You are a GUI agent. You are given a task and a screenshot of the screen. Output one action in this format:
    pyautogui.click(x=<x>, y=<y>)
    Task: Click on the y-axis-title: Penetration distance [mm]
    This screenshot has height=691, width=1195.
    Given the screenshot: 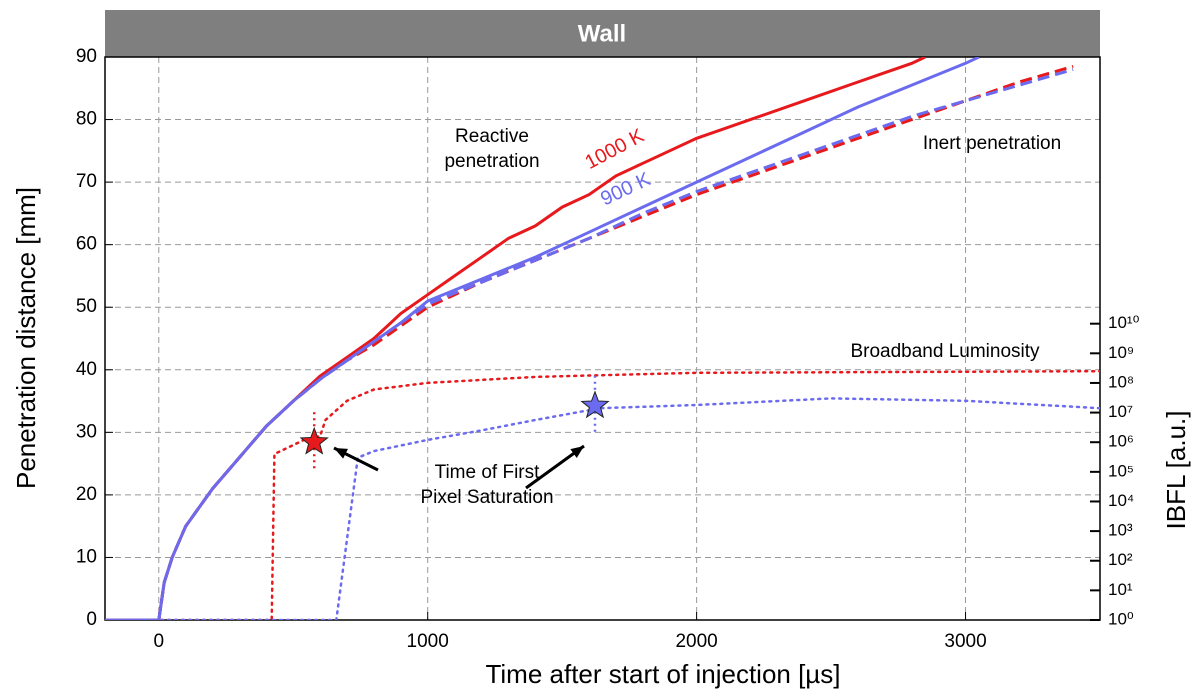 What is the action you would take?
    pyautogui.click(x=26, y=338)
    